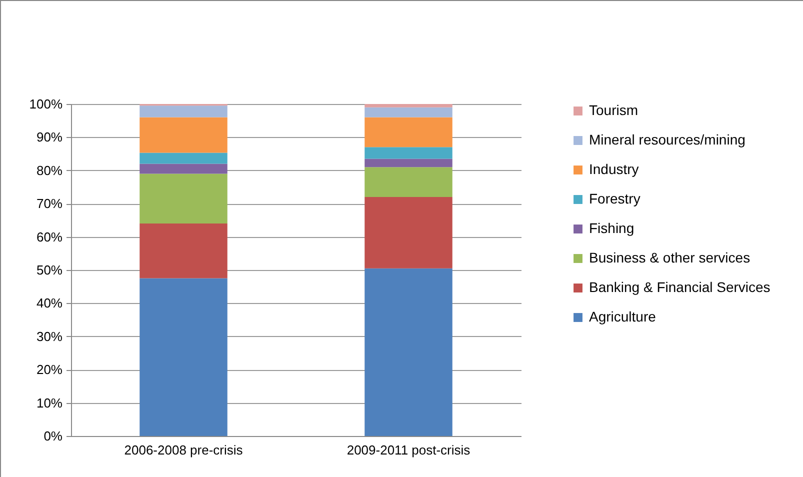 The width and height of the screenshot is (803, 477). Describe the element at coordinates (49, 204) in the screenshot. I see `y-tick-label: 70%` at that location.